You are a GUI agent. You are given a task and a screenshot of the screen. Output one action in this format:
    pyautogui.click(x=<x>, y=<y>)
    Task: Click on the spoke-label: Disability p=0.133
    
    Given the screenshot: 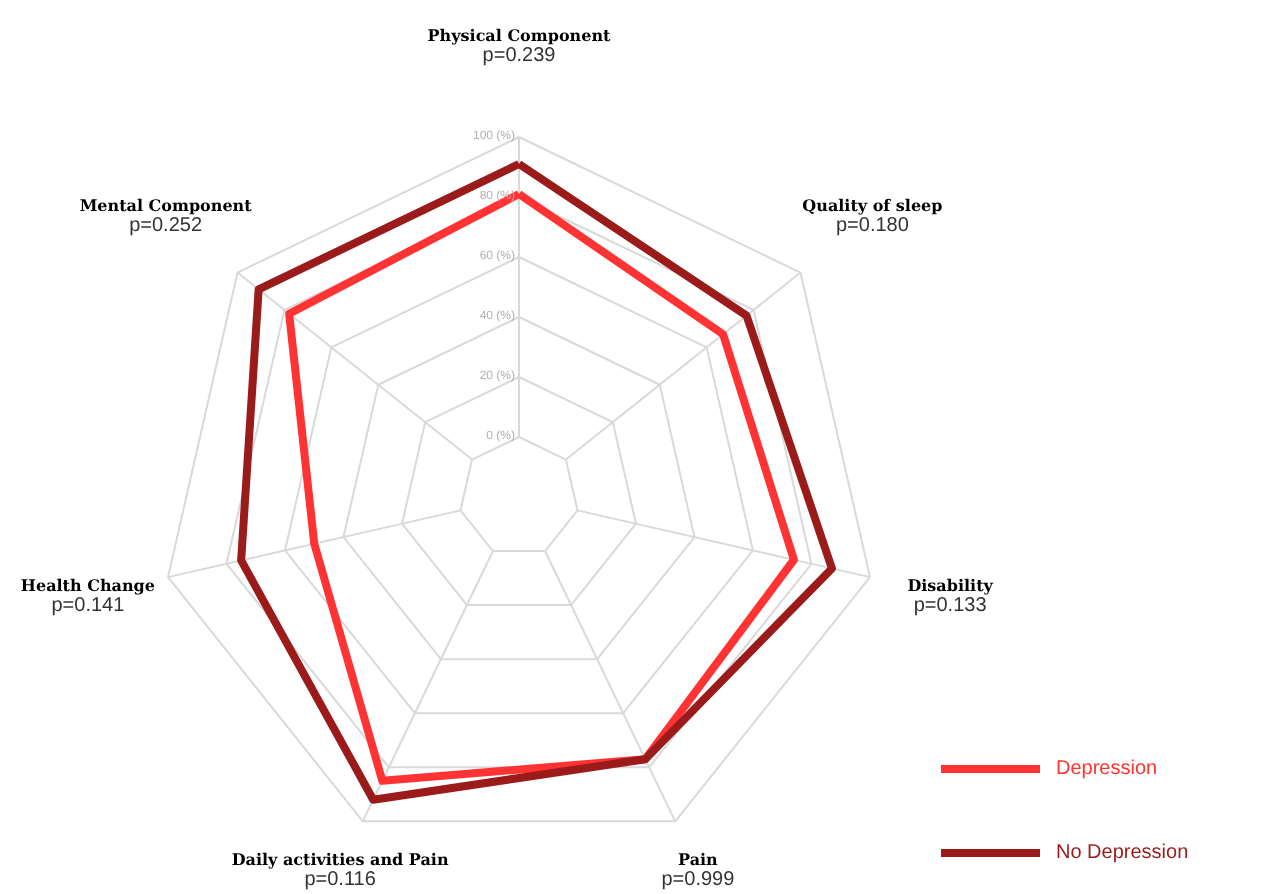 What is the action you would take?
    pyautogui.click(x=950, y=596)
    